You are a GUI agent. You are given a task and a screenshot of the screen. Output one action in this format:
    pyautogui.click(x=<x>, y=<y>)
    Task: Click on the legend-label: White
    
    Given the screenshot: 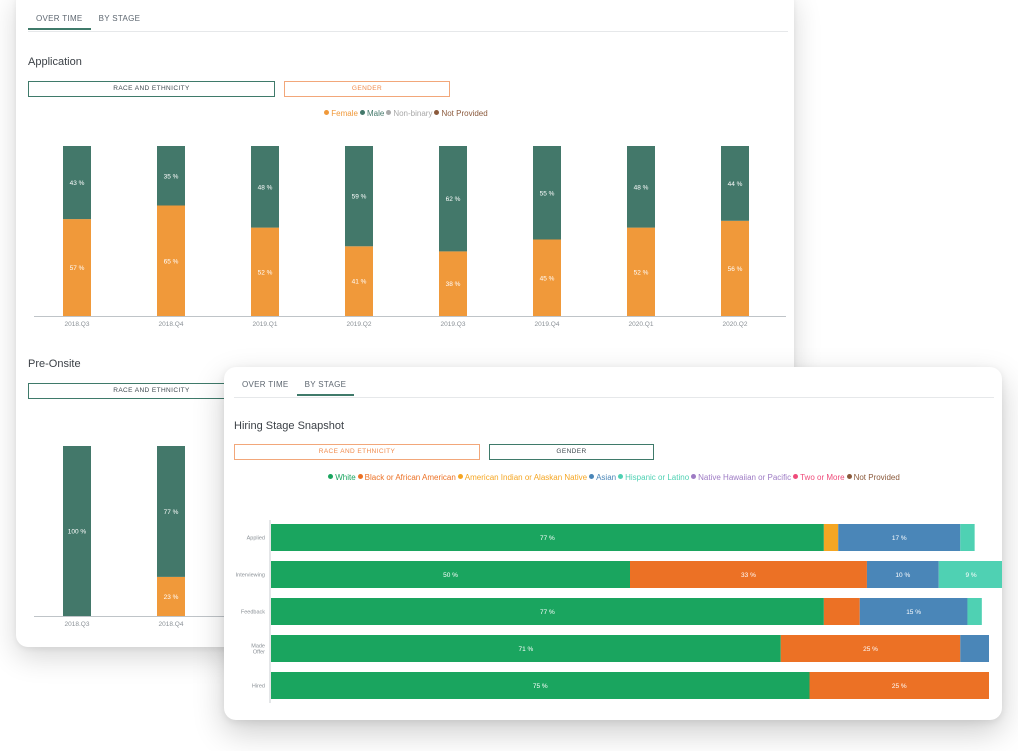 What is the action you would take?
    pyautogui.click(x=345, y=477)
    